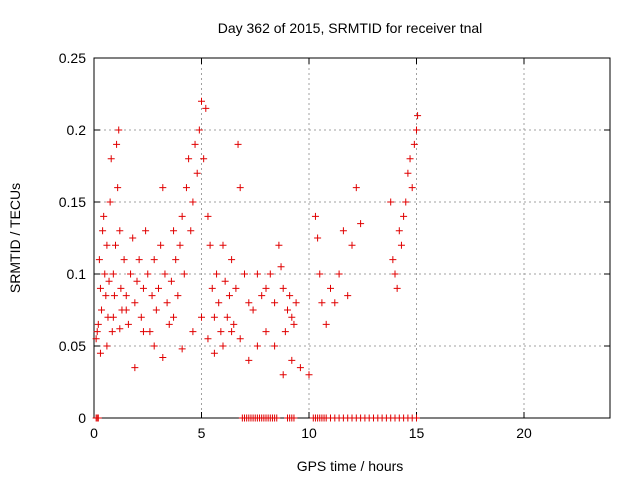  Describe the element at coordinates (15, 238) in the screenshot. I see `y-axis-label: SRMTID / TECUs` at that location.